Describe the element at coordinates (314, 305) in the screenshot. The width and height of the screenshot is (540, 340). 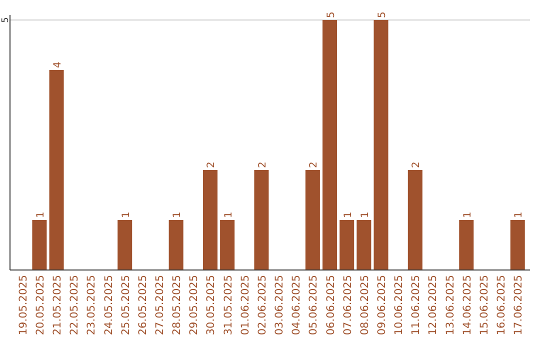
I see `x-tick-label: 05.06.2025` at that location.